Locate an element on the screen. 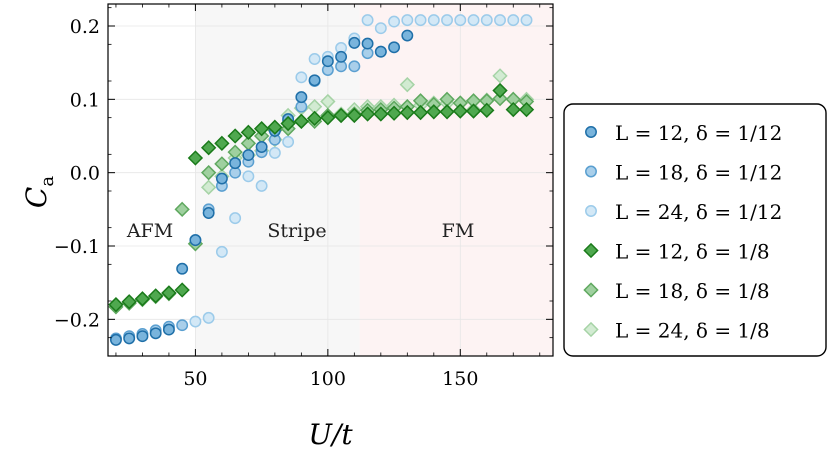 The width and height of the screenshot is (830, 454). legend-label: L = 24, δ = 1/8 is located at coordinates (692, 331).